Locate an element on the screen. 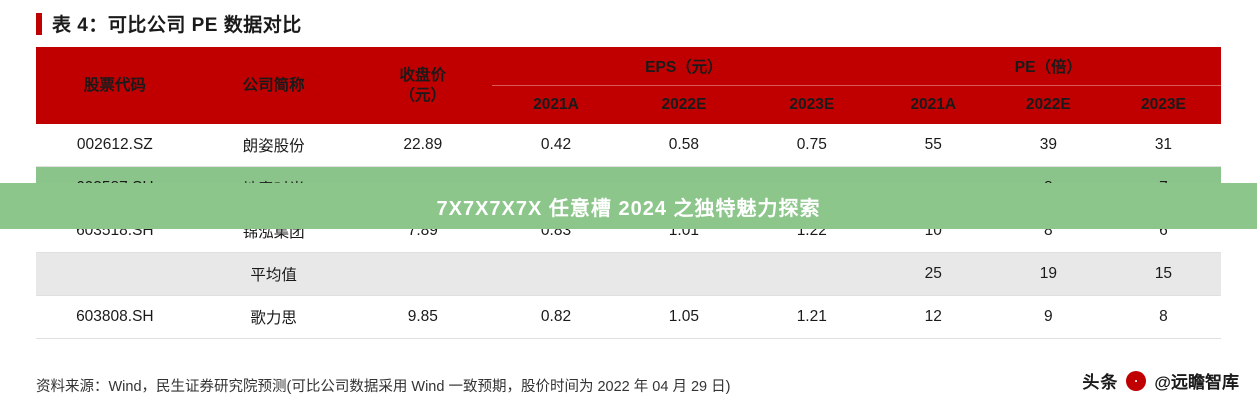 This screenshot has width=1257, height=415. cell-code: 603808.SH is located at coordinates (115, 317).